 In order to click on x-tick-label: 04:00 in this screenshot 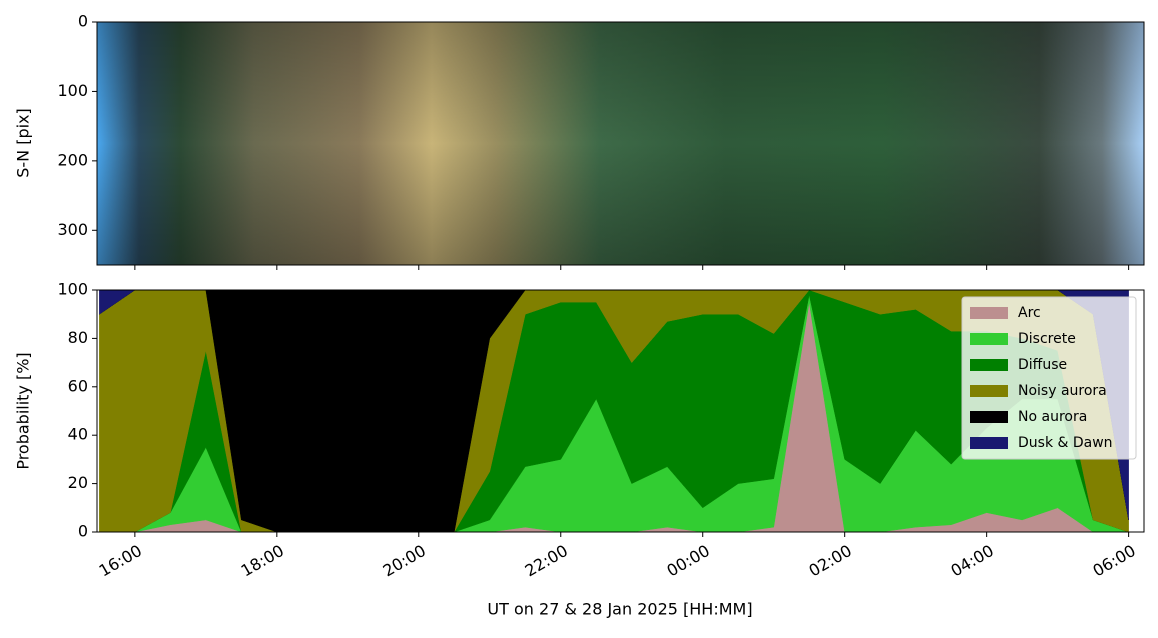, I will do `click(971, 561)`.